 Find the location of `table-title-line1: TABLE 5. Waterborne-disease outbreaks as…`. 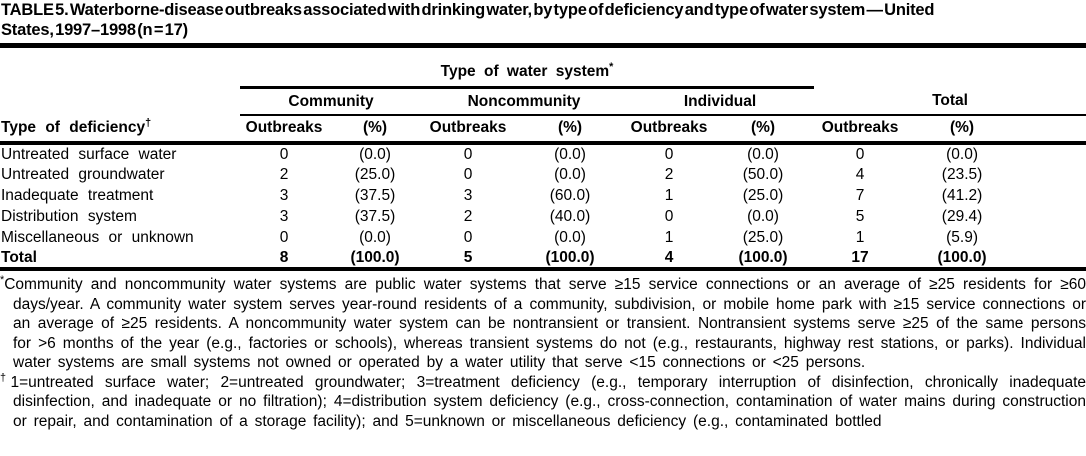

table-title-line1: TABLE 5. Waterborne-disease outbreaks as… is located at coordinates (468, 10).